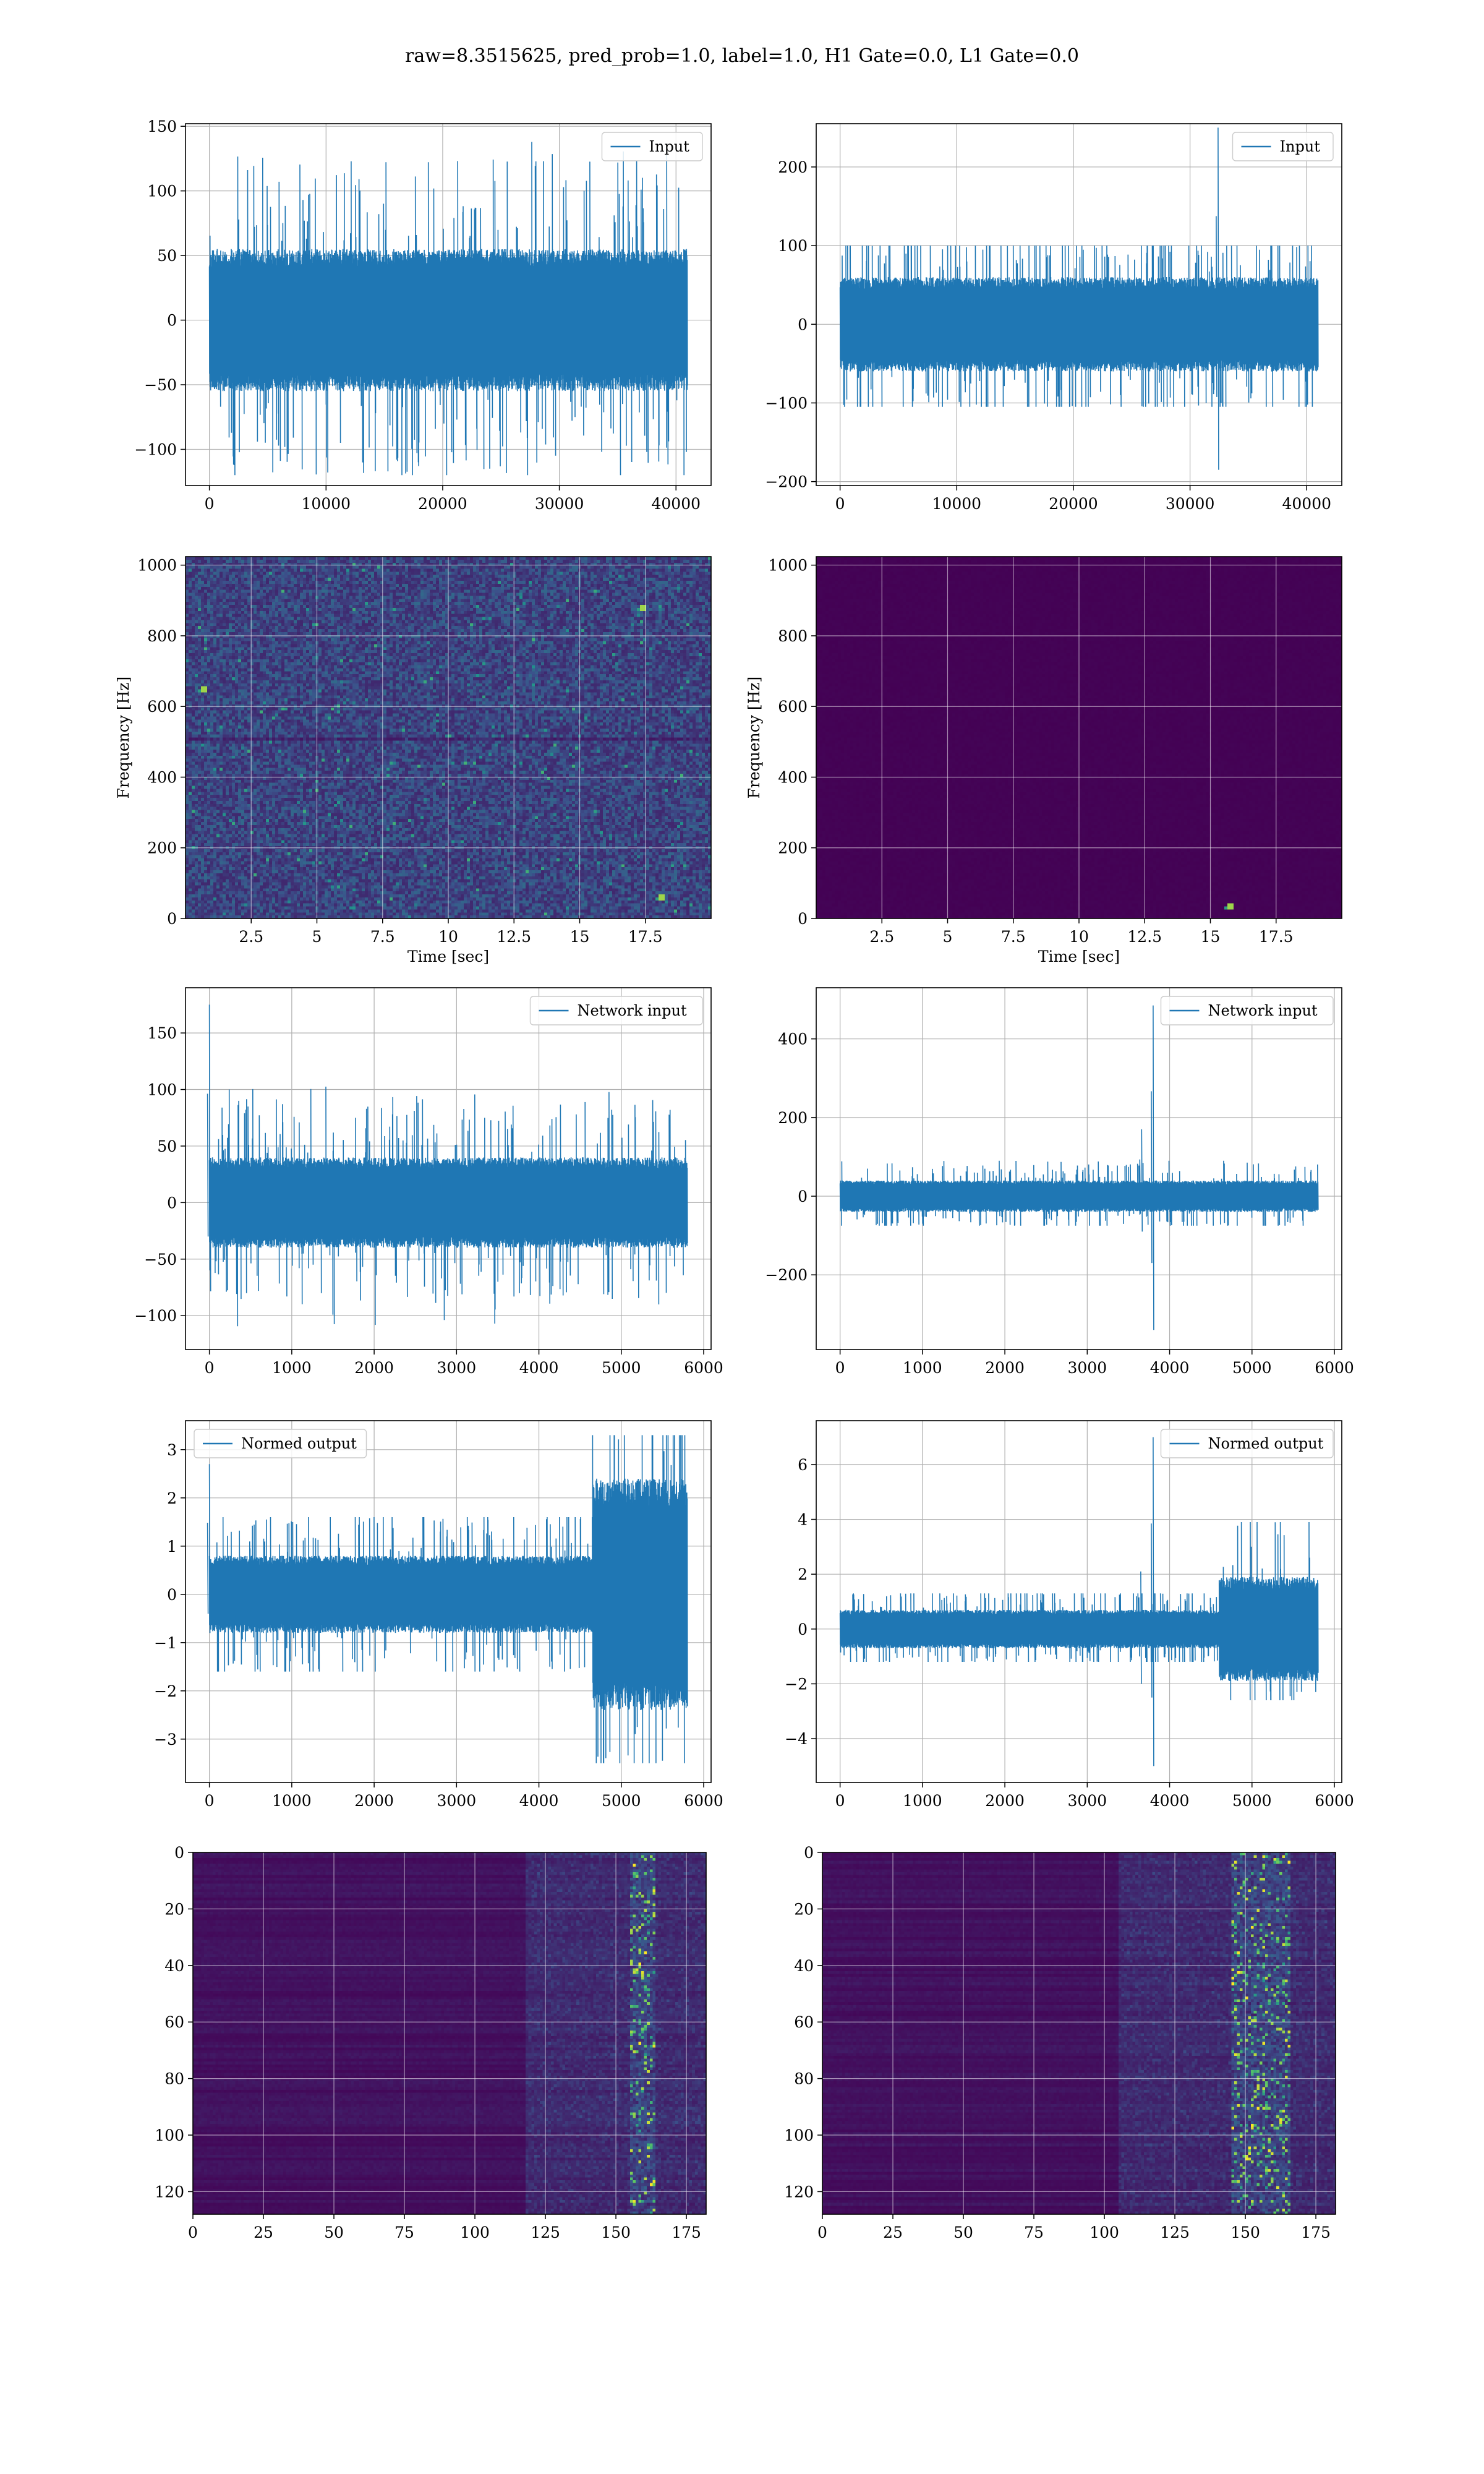 This screenshot has width=1484, height=2474. Describe the element at coordinates (803, 1465) in the screenshot. I see `y-tick-label: 6` at that location.